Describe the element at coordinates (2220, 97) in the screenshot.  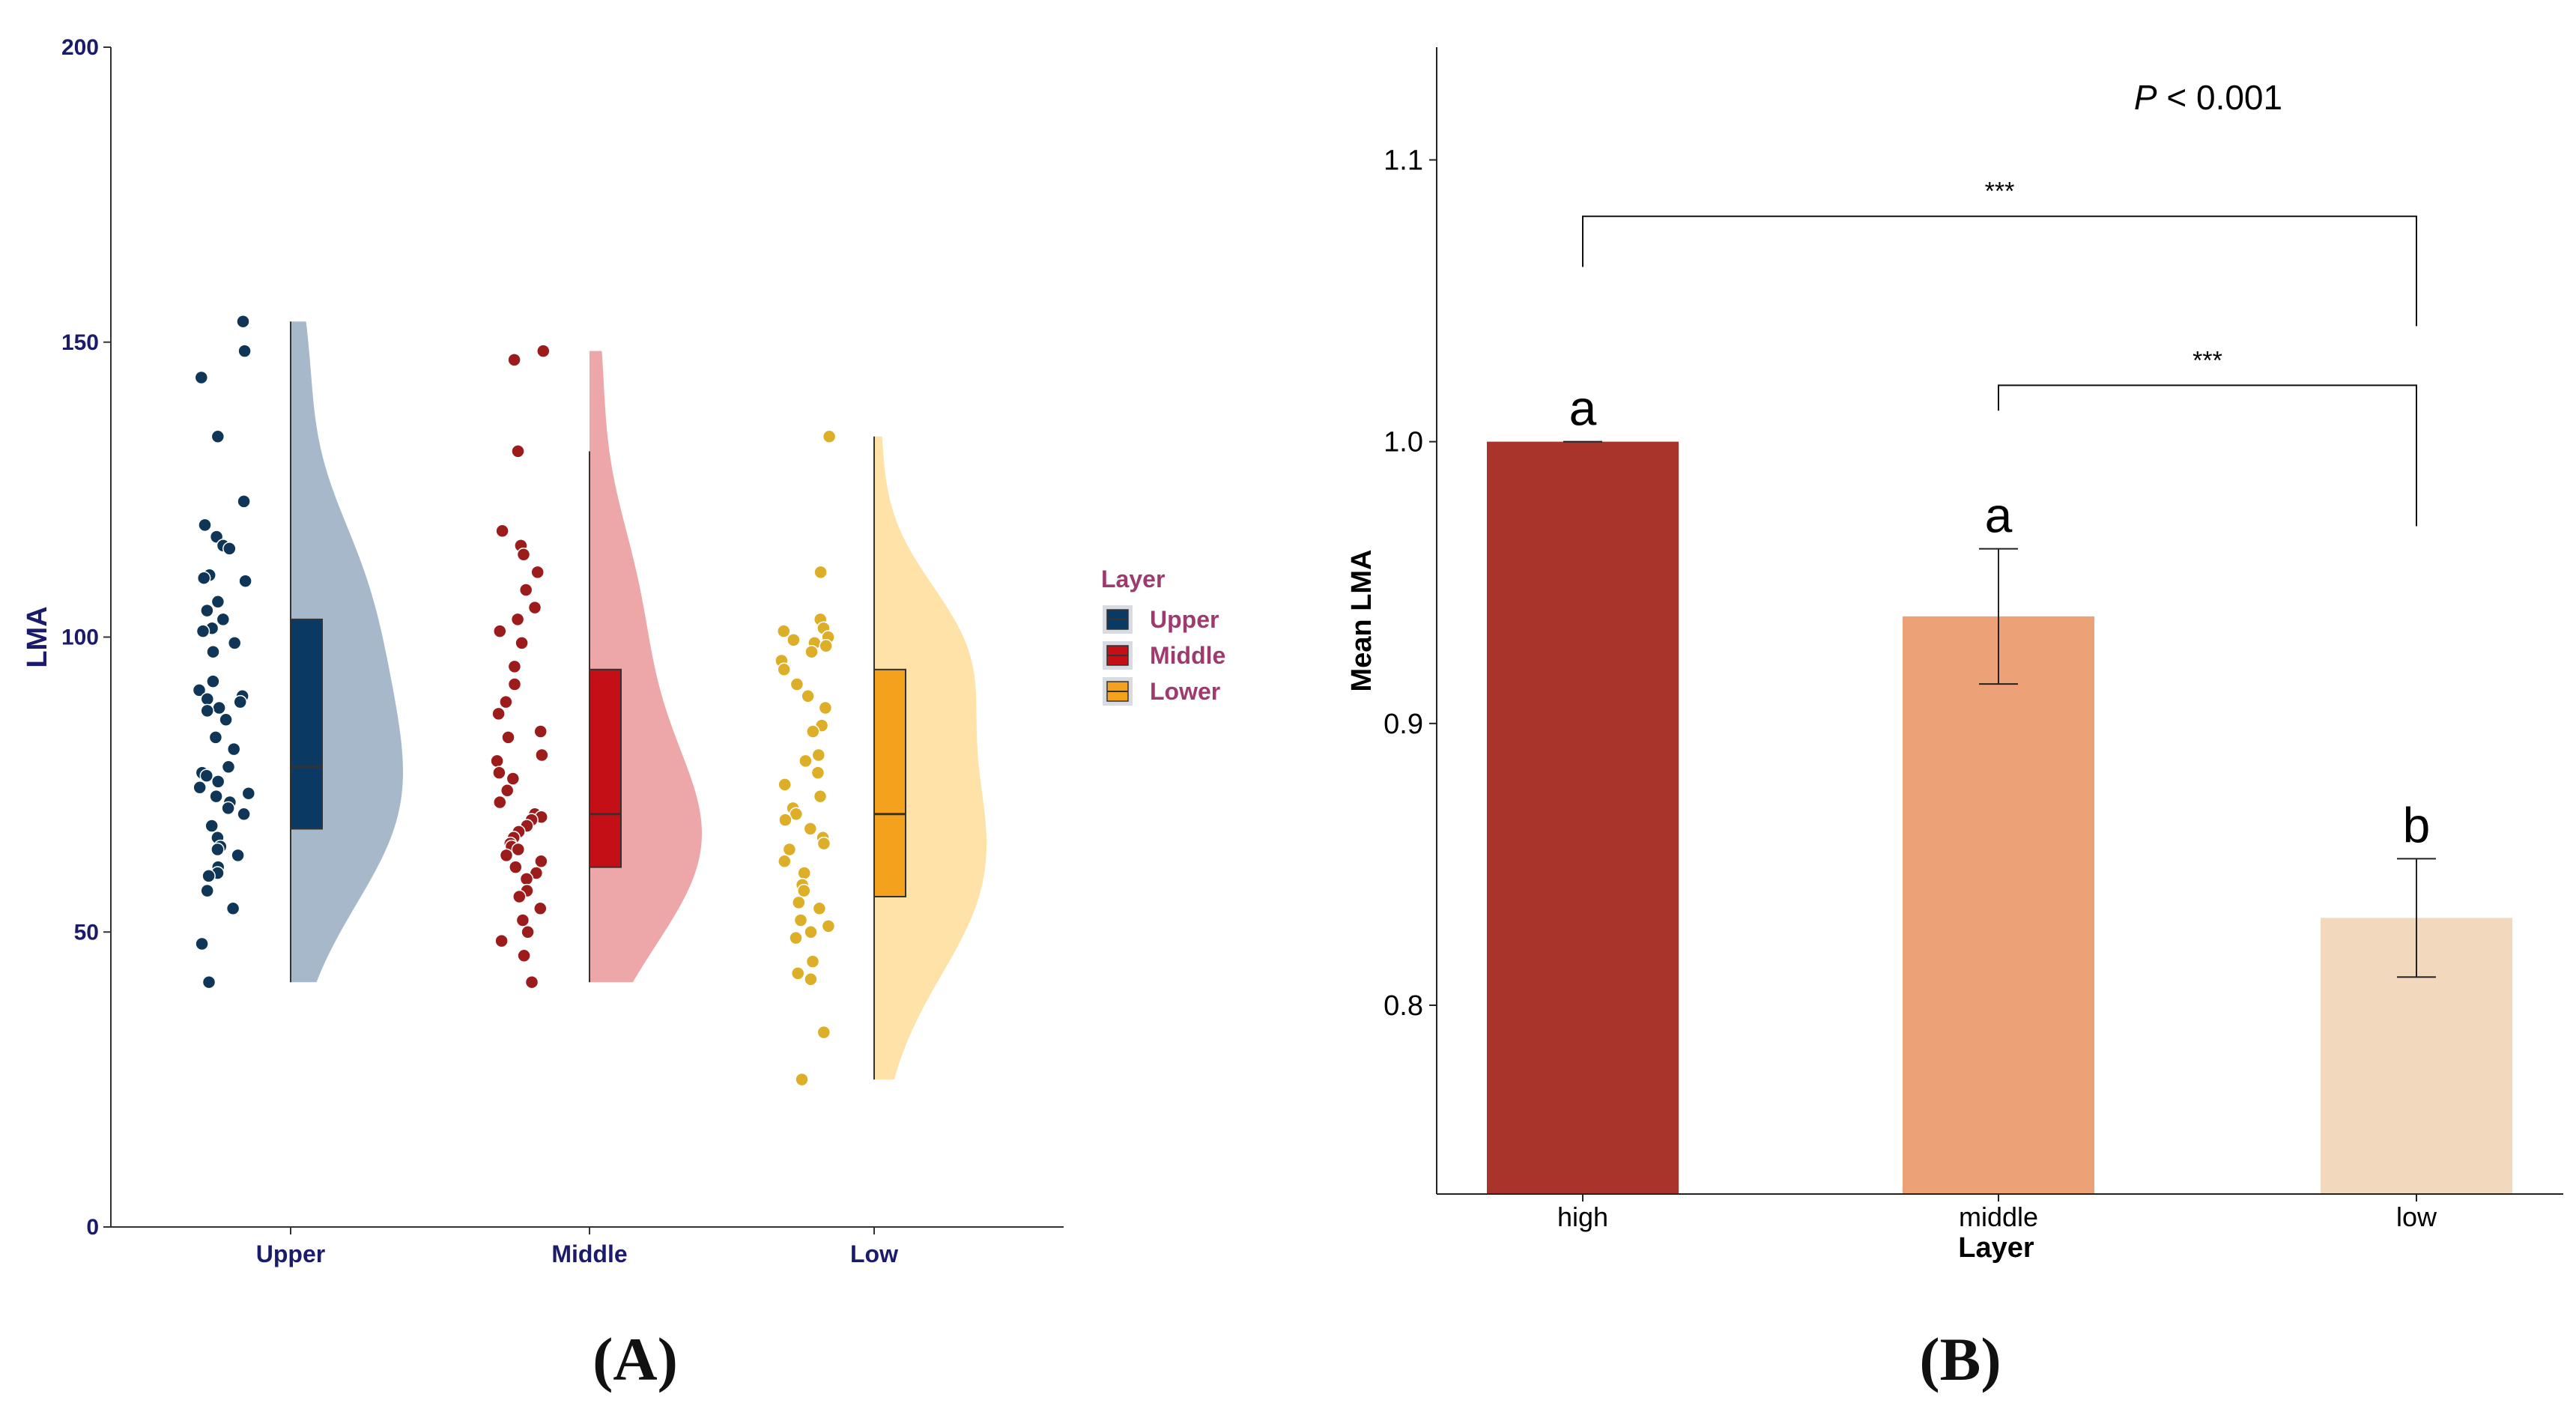
I see `b-p-threshold: < 0.001` at that location.